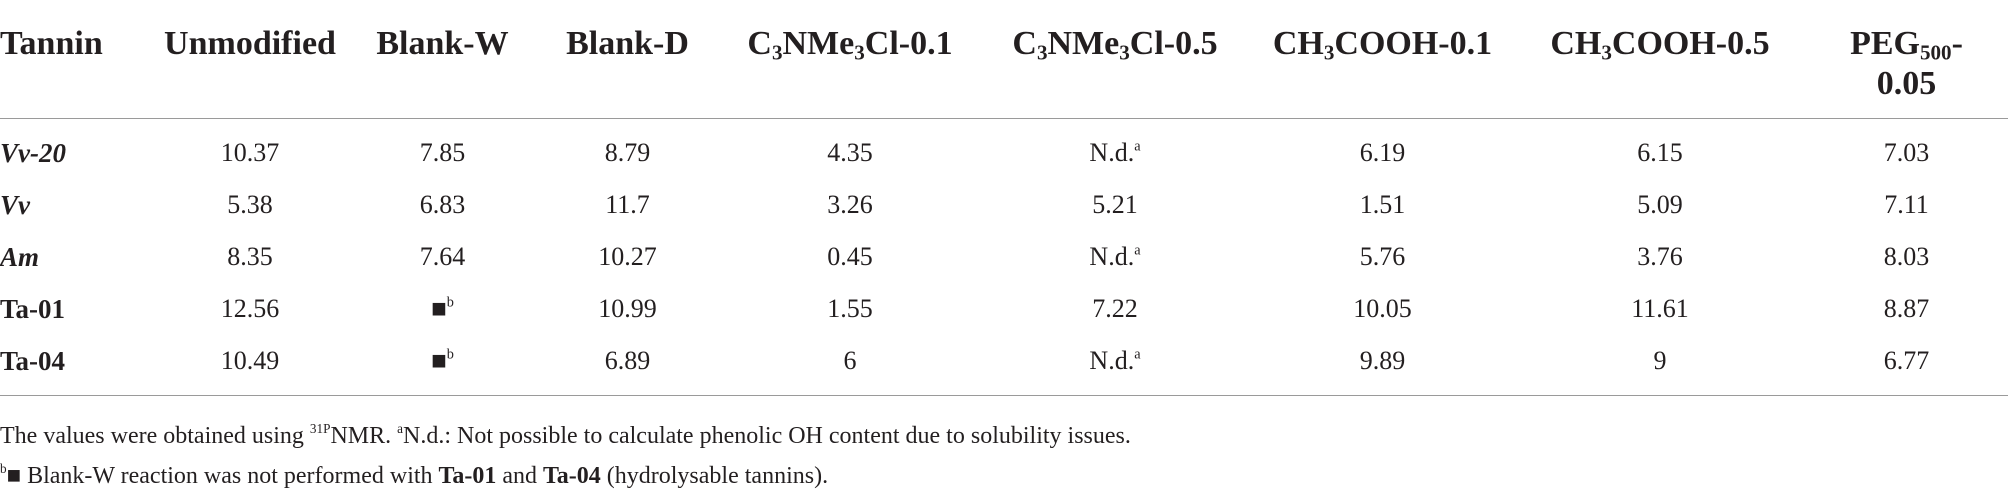 The image size is (2008, 503). I want to click on table-cell: 10.99, so click(627, 309).